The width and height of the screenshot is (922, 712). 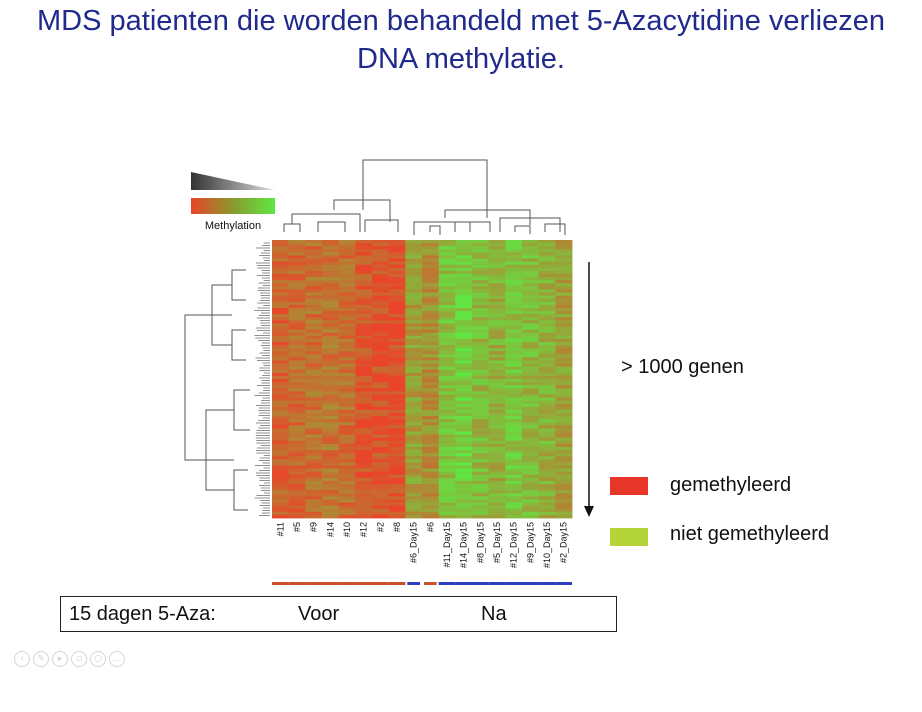 What do you see at coordinates (319, 614) in the screenshot?
I see `timing-before: Voor` at bounding box center [319, 614].